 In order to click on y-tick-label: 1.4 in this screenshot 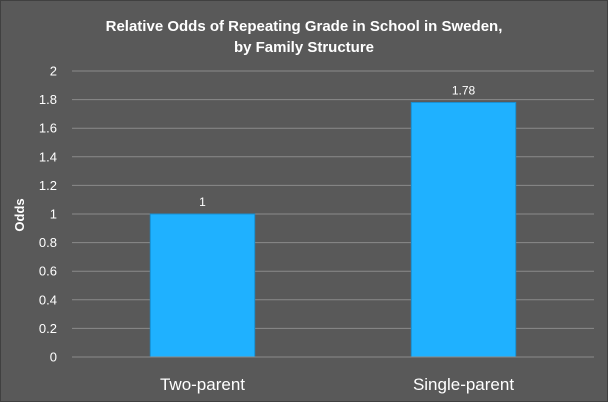, I will do `click(48, 156)`.